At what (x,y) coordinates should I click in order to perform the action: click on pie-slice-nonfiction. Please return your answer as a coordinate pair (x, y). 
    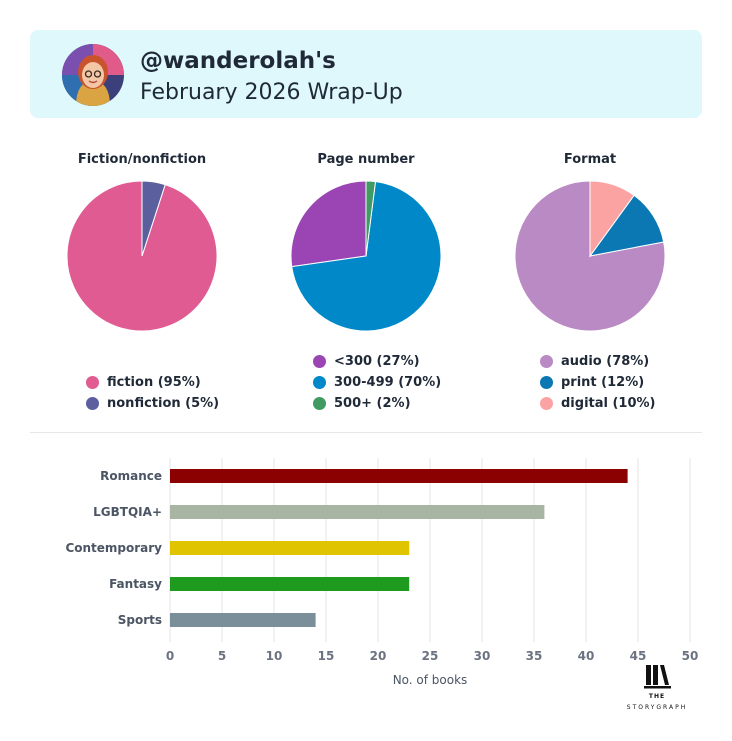
    Looking at the image, I should click on (153, 218).